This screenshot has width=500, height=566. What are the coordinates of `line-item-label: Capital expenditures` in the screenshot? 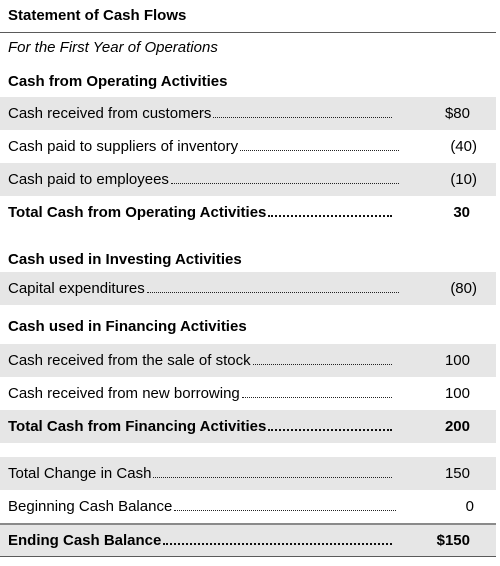 It's located at (76, 288).